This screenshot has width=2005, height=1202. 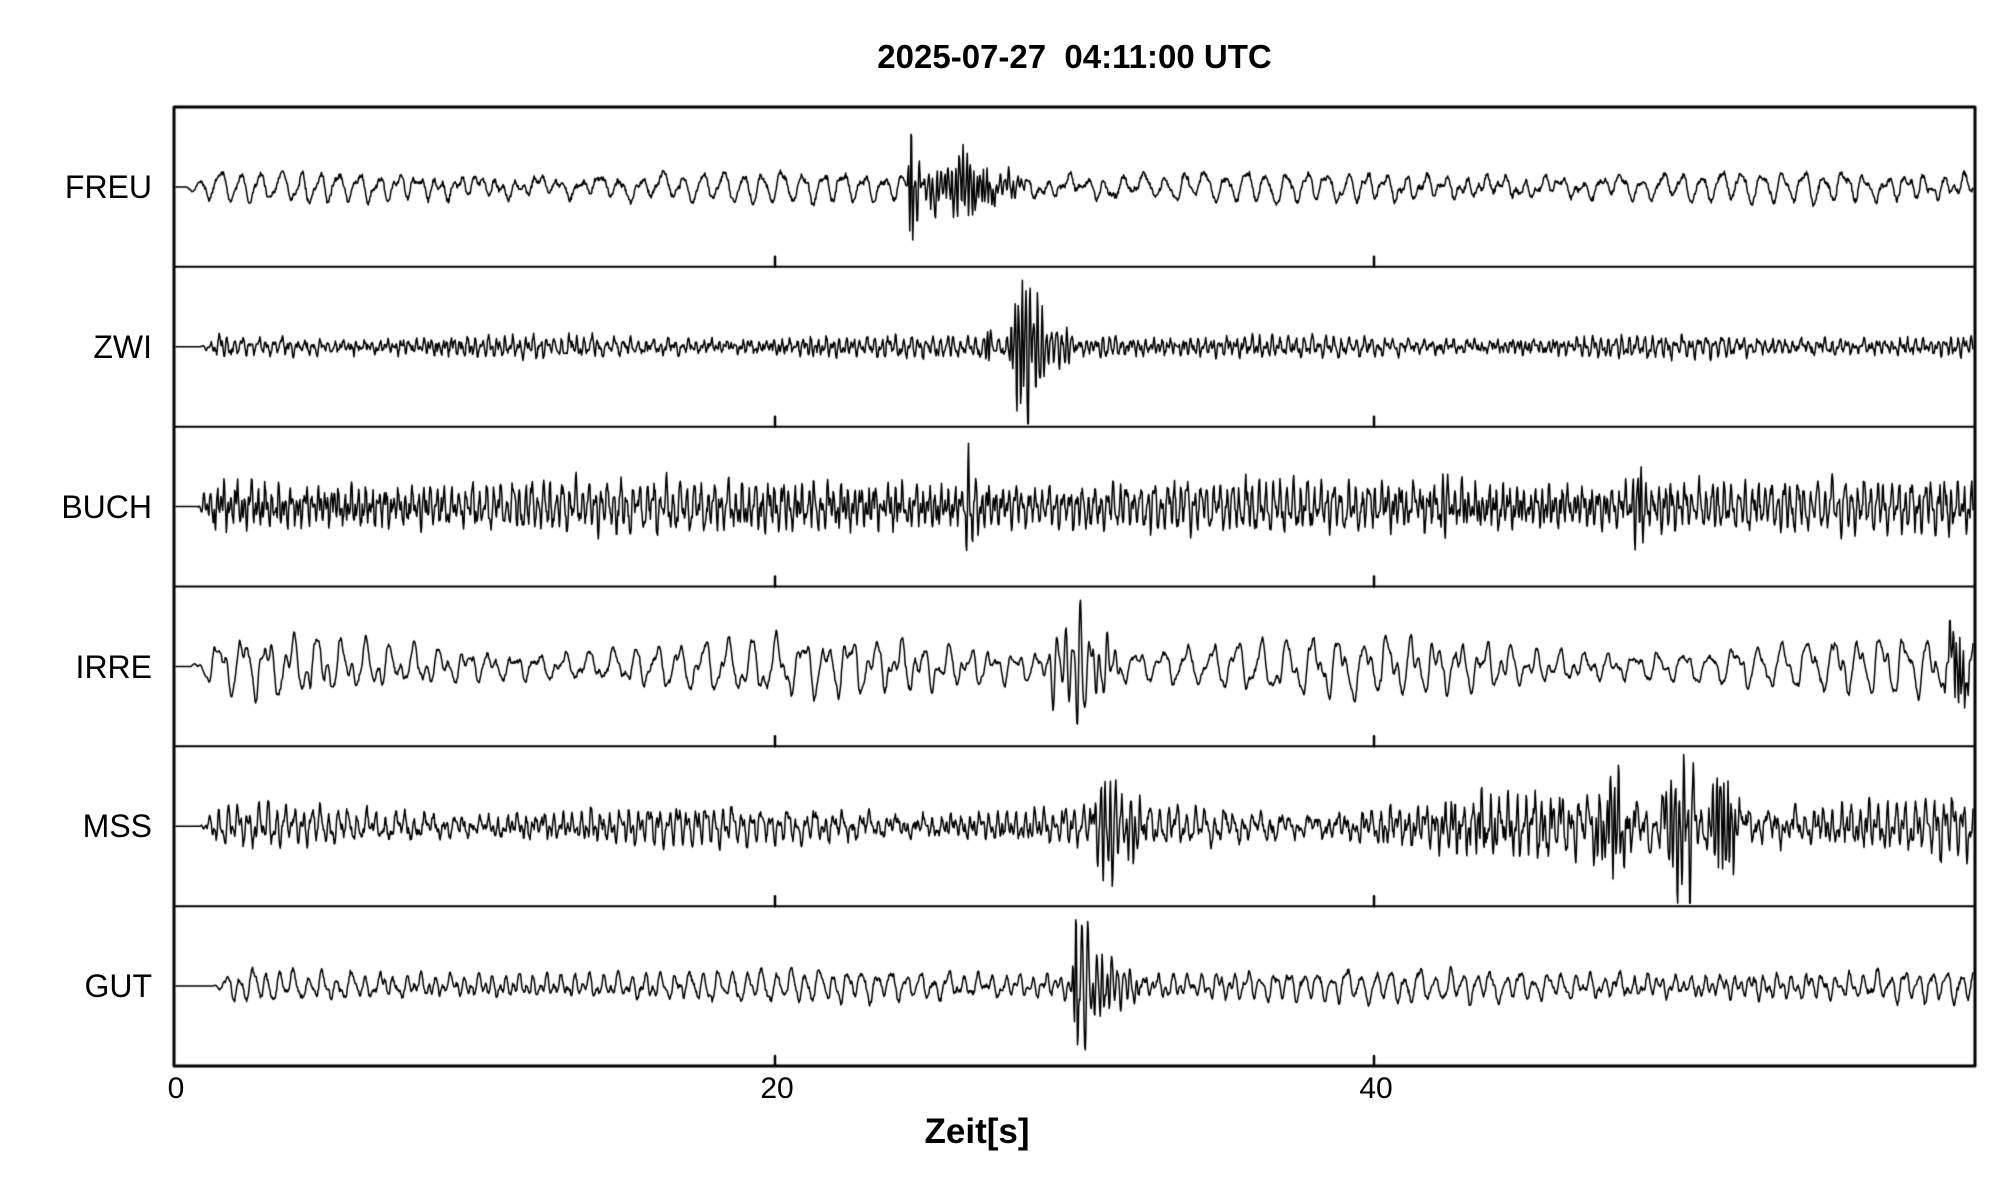 What do you see at coordinates (176, 1088) in the screenshot?
I see `x-tick-0: 0` at bounding box center [176, 1088].